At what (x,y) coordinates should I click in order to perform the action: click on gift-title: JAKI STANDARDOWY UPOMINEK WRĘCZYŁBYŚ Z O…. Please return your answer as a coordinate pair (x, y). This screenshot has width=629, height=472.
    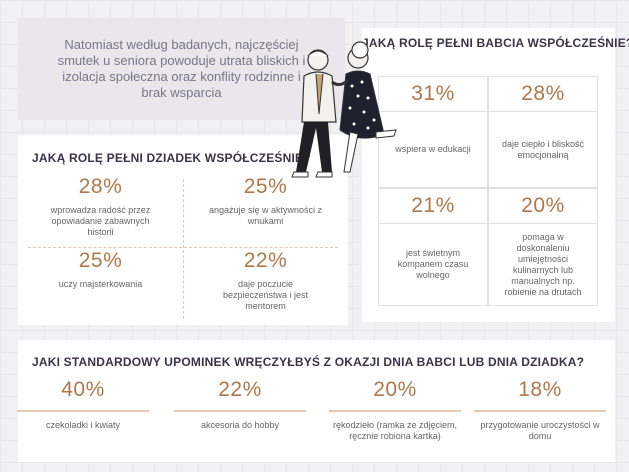
    Looking at the image, I should click on (308, 362).